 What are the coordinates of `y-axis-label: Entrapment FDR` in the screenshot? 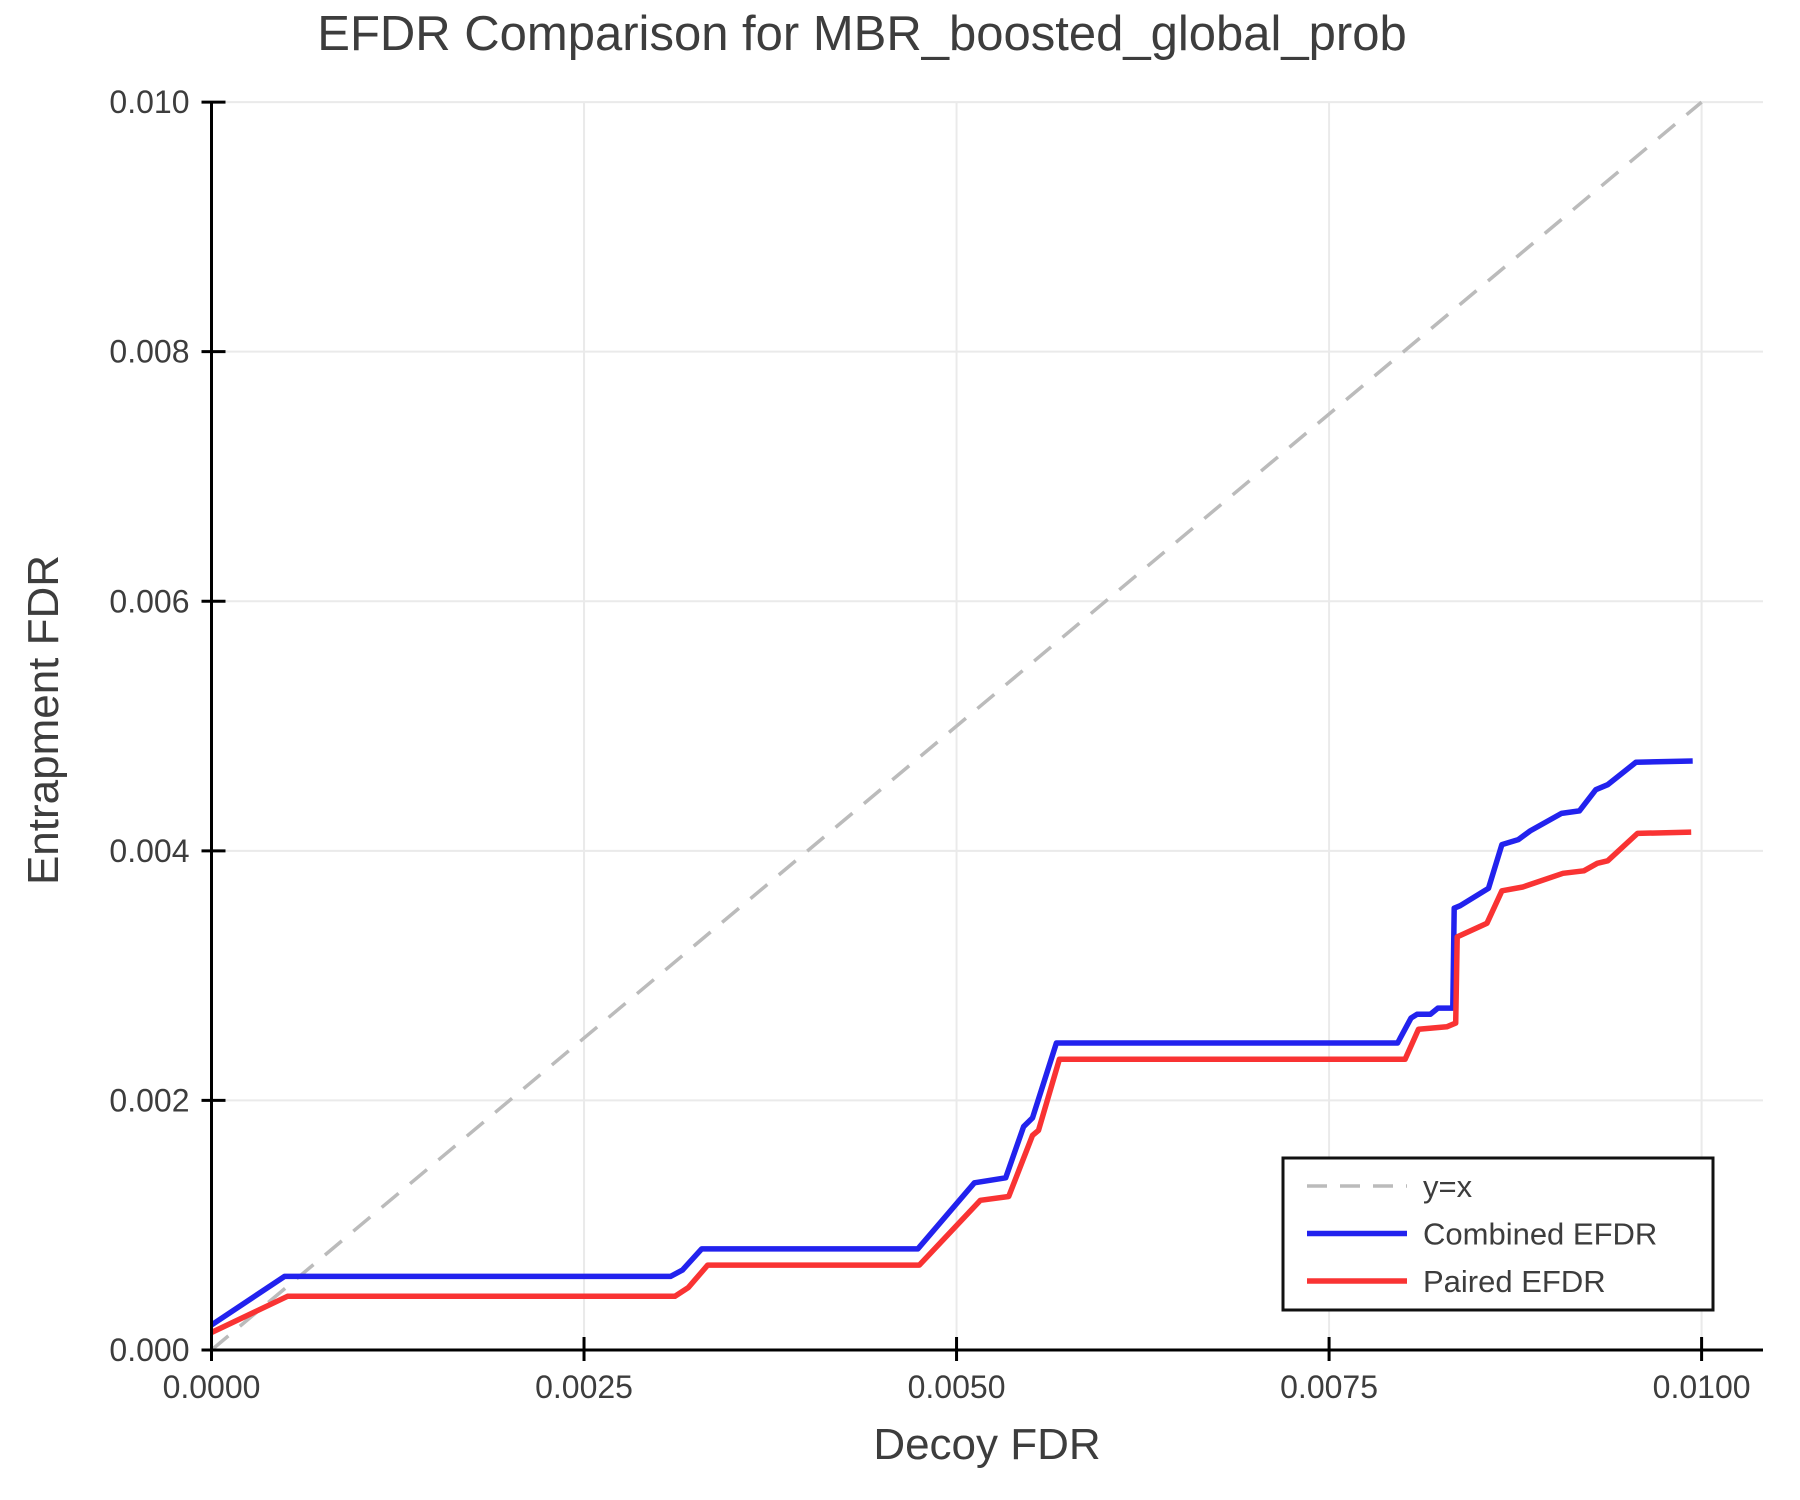 It's located at (43, 720).